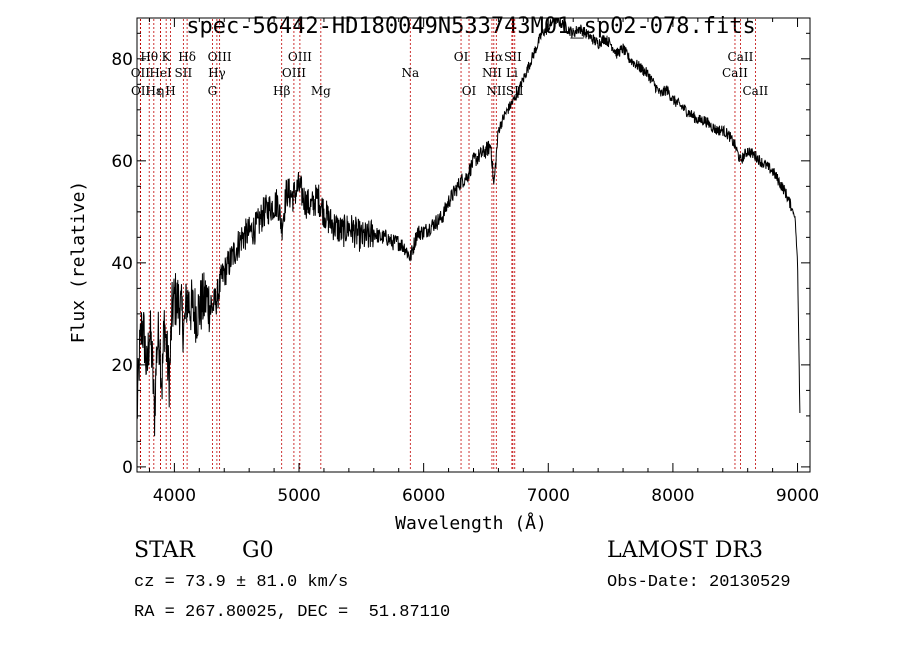 The image size is (900, 649). I want to click on line-label-23: SII, so click(513, 57).